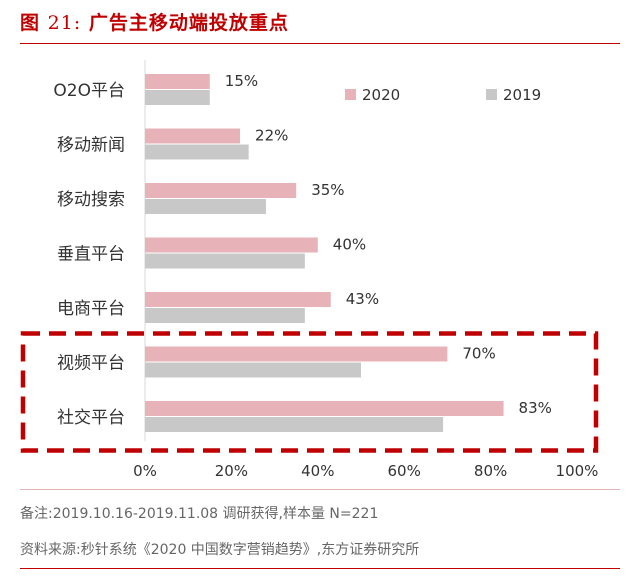 Image resolution: width=641 pixels, height=579 pixels. Describe the element at coordinates (320, 43) in the screenshot. I see `title-divider` at that location.